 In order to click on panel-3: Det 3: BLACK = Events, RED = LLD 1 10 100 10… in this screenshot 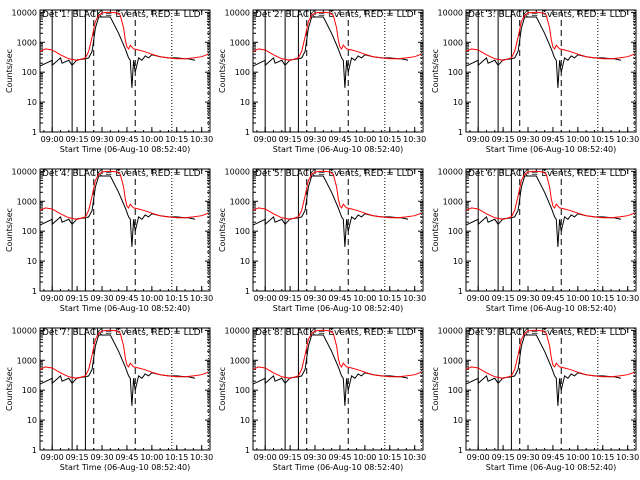, I will do `click(535, 81)`.